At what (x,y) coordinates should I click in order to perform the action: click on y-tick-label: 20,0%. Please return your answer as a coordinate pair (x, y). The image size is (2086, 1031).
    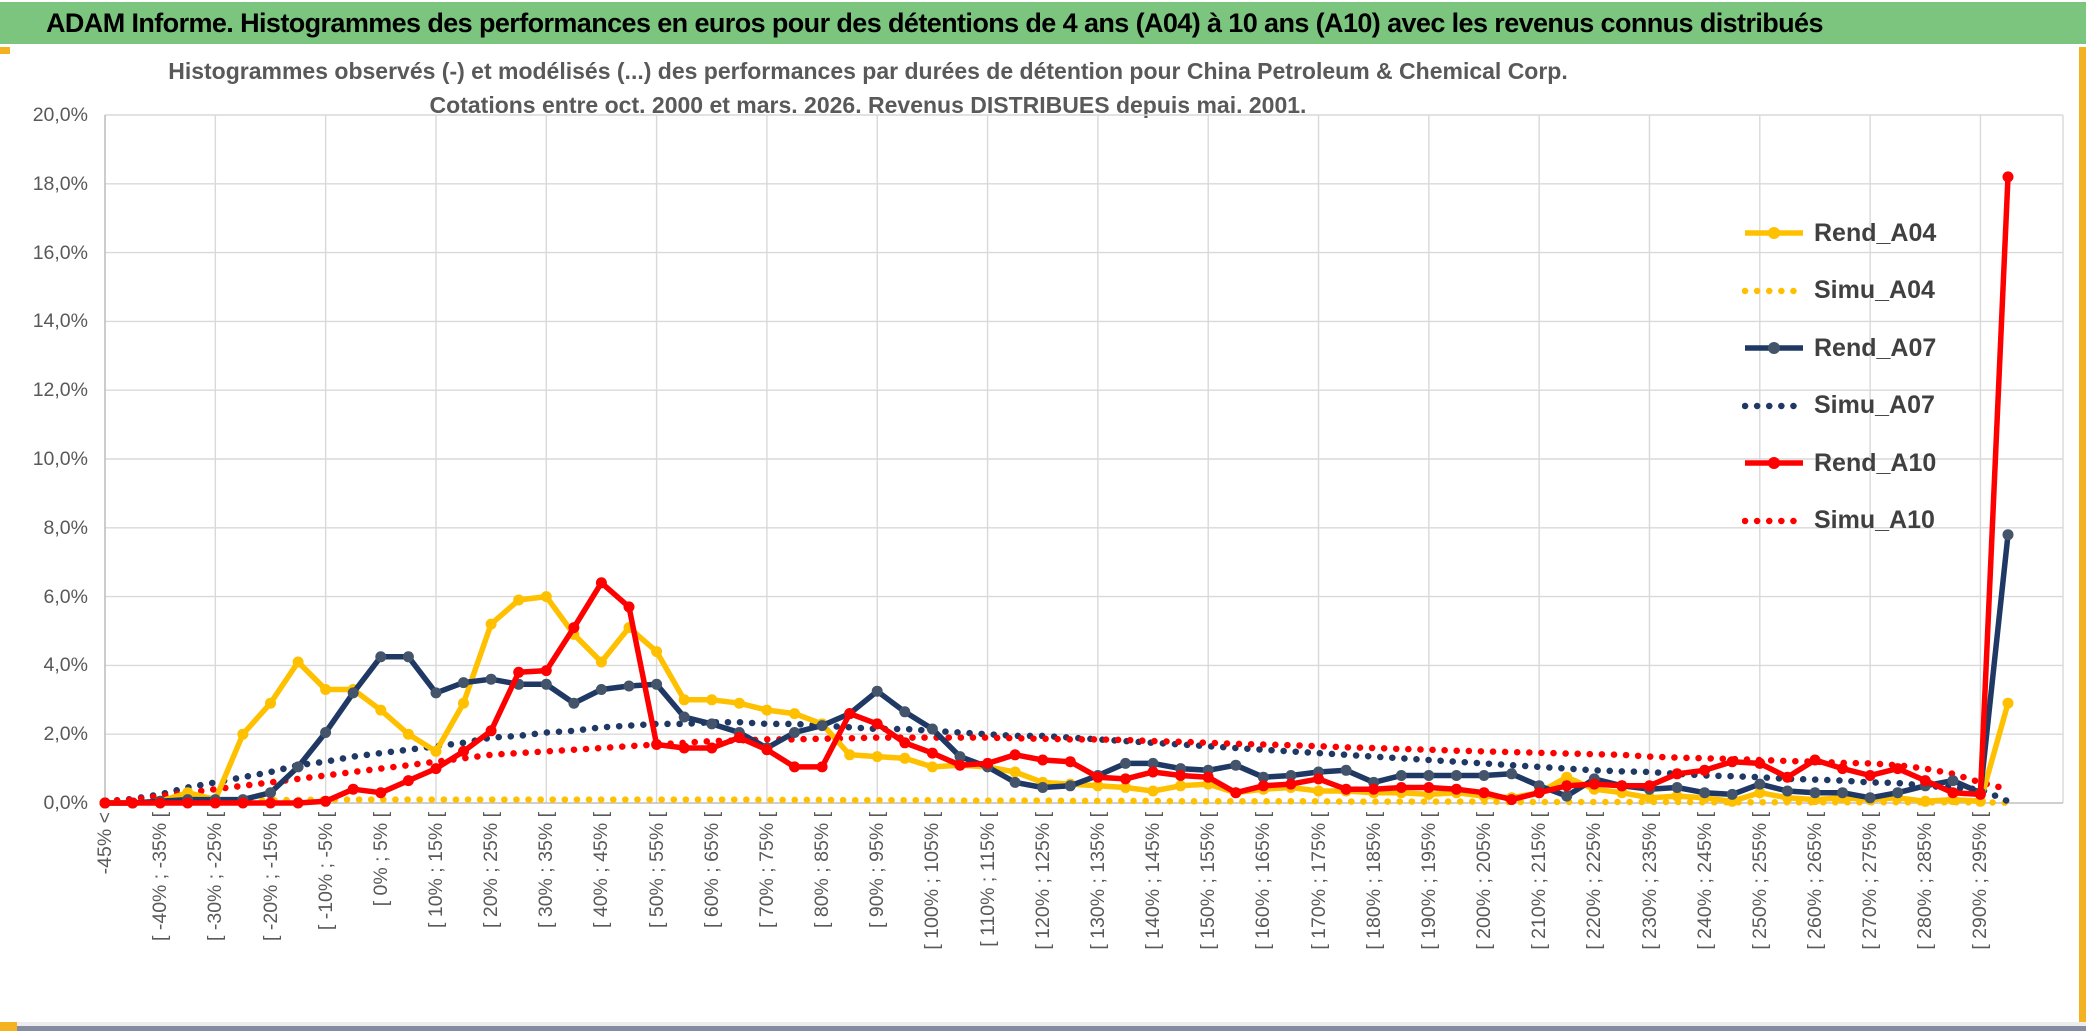
    Looking at the image, I should click on (60, 115).